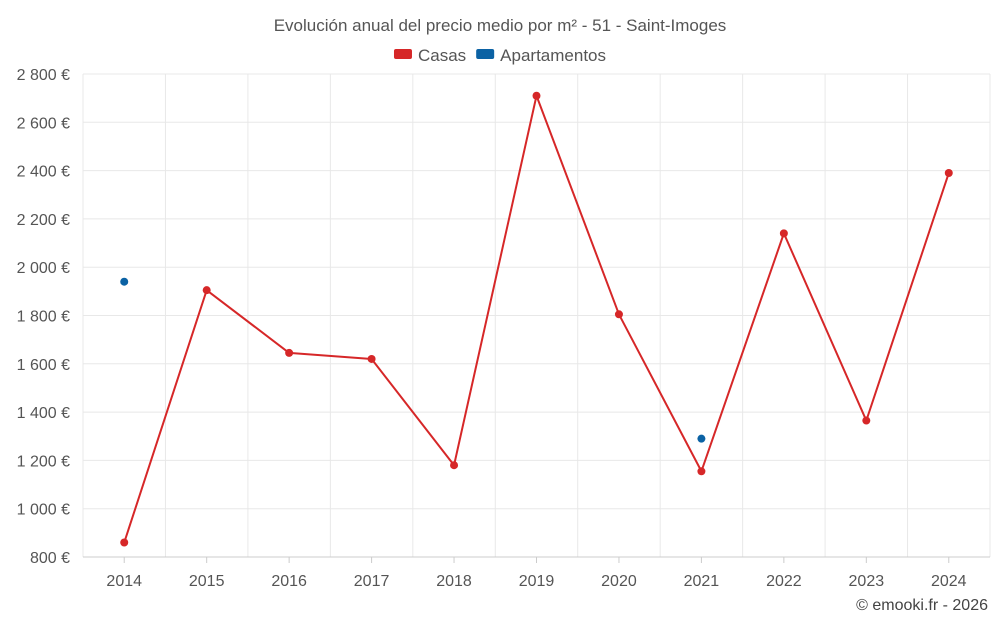 This screenshot has height=625, width=1000. Describe the element at coordinates (207, 581) in the screenshot. I see `x-tick-label: 2015` at that location.